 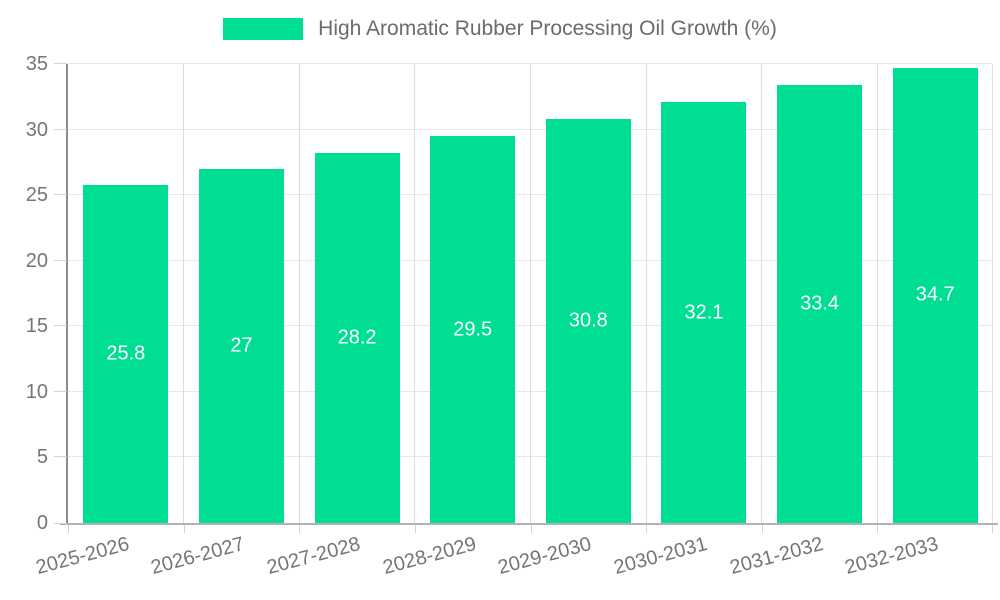 I want to click on bar-2029-2030: 30.8, so click(x=588, y=321).